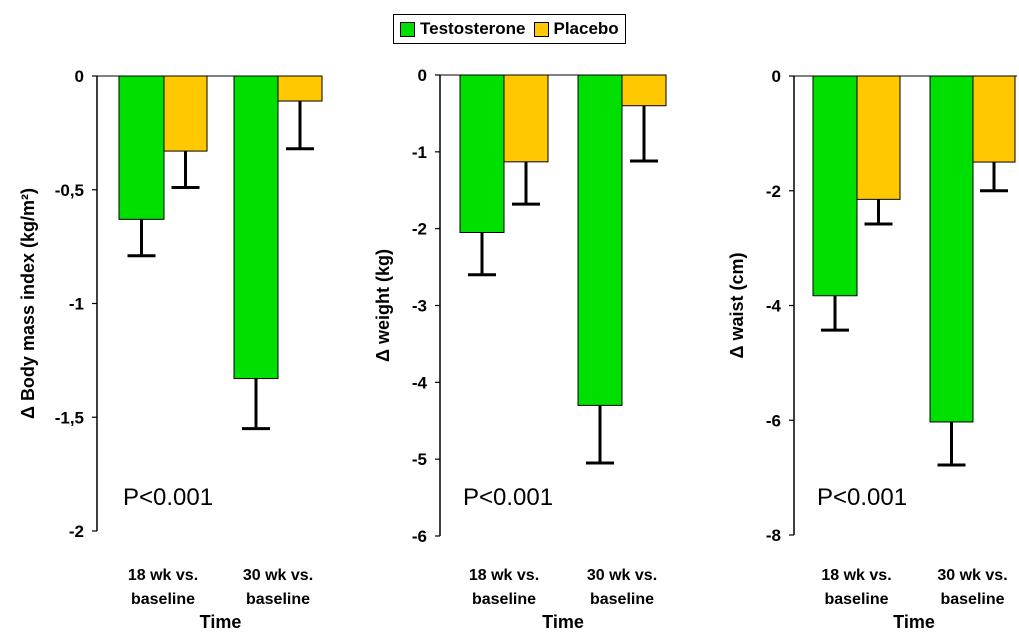 The height and width of the screenshot is (633, 1019). Describe the element at coordinates (419, 306) in the screenshot. I see `y-tick-label: -3` at that location.